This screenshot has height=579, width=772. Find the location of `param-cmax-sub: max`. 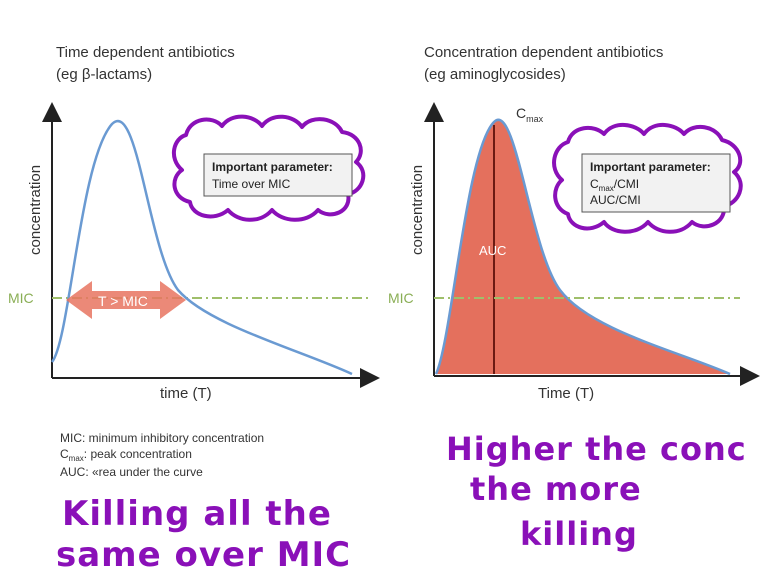

param-cmax-sub: max is located at coordinates (606, 188).